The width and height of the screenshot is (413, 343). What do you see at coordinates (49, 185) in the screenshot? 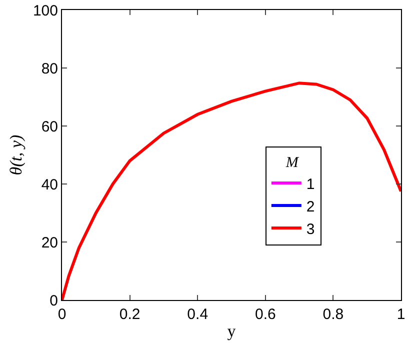
I see `y-tick-label: 40` at bounding box center [49, 185].